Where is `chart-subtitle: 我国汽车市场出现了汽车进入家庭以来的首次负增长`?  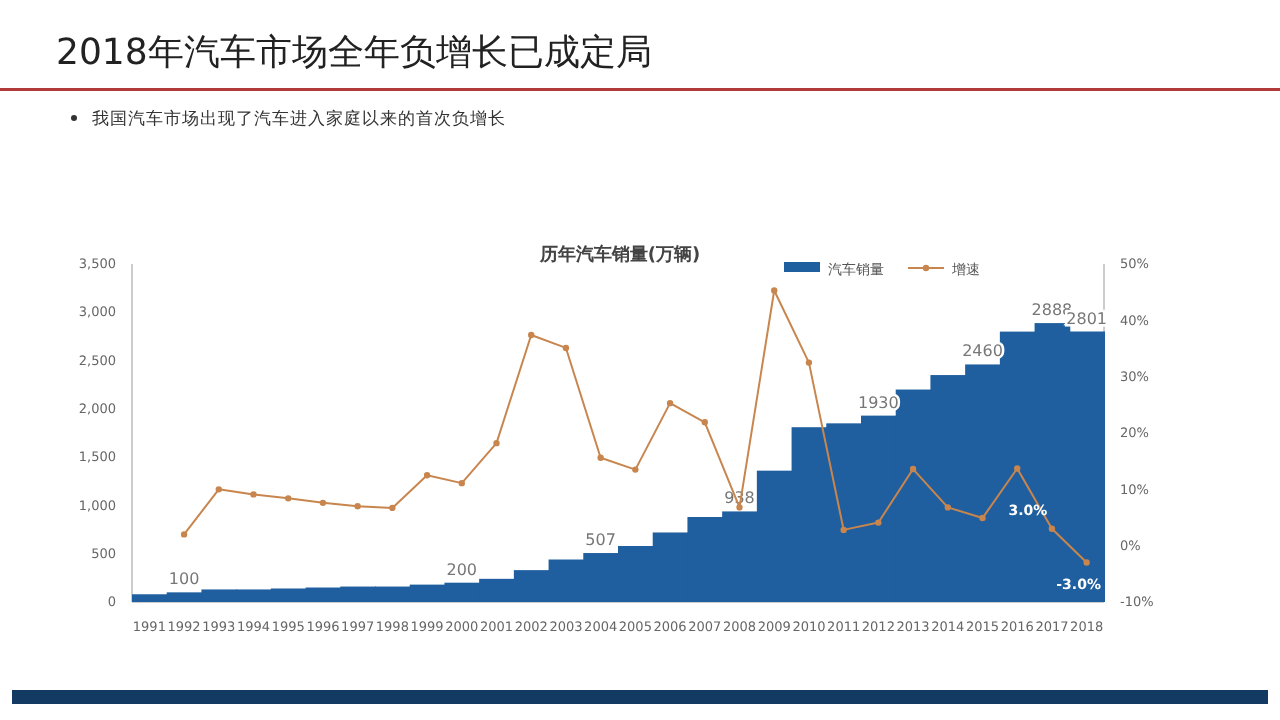 chart-subtitle: 我国汽车市场出现了汽车进入家庭以来的首次负增长 is located at coordinates (299, 119).